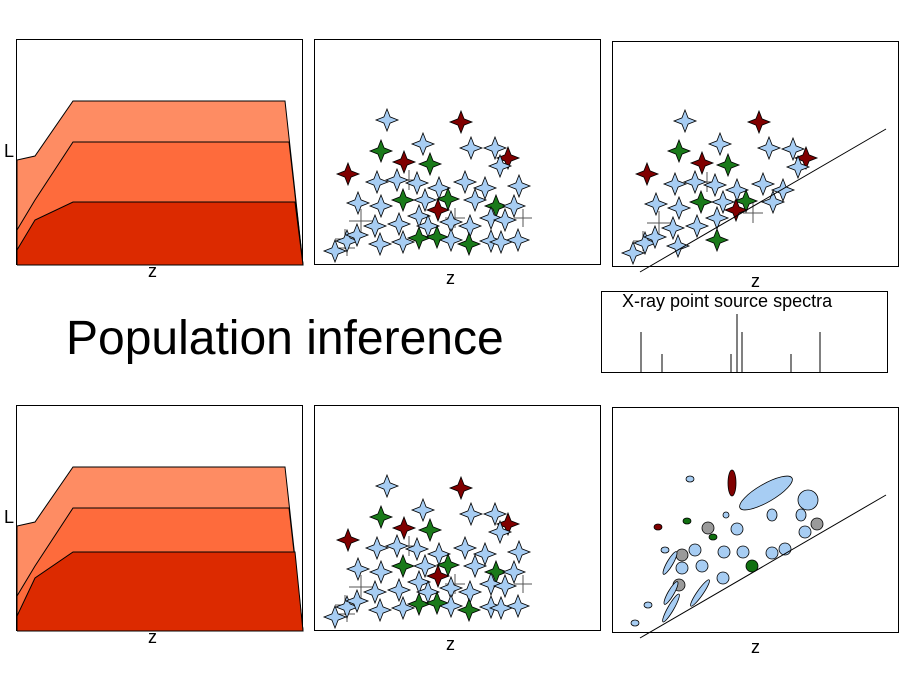 The height and width of the screenshot is (675, 900). What do you see at coordinates (755, 154) in the screenshot?
I see `star-panel-top-right` at bounding box center [755, 154].